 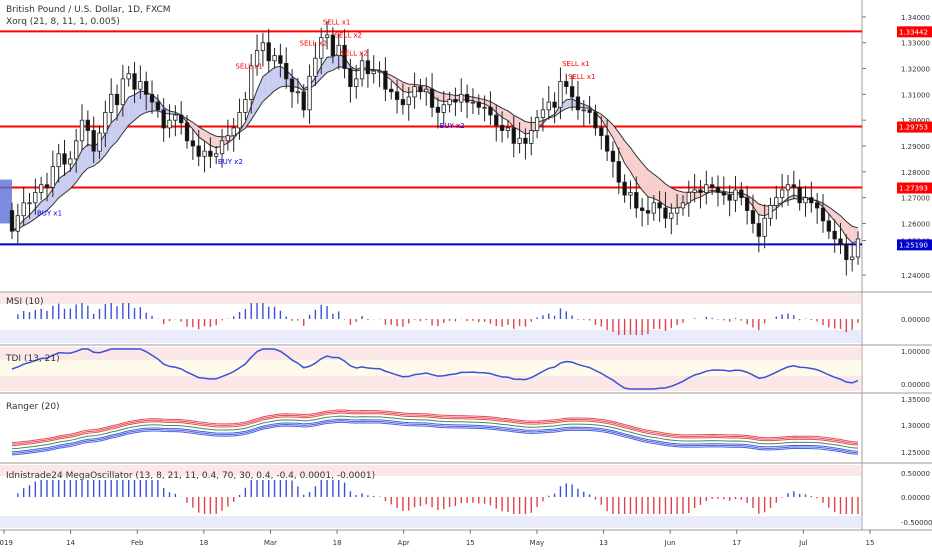 What do you see at coordinates (916, 523) in the screenshot?
I see `indicator-tick-label: -0.50000` at bounding box center [916, 523].